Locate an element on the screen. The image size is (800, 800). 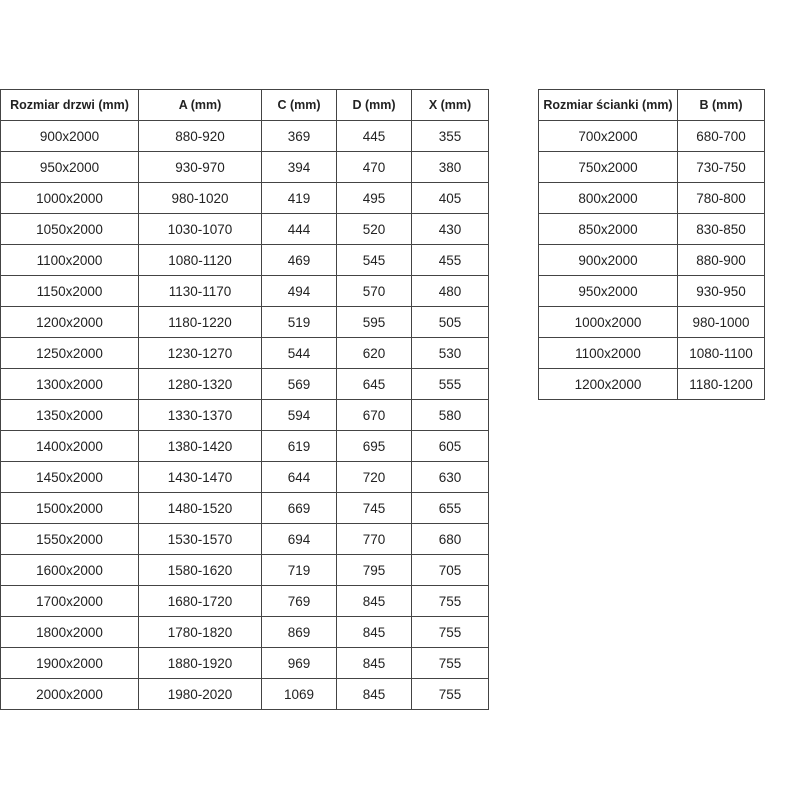
table-cell: 394 is located at coordinates (299, 167).